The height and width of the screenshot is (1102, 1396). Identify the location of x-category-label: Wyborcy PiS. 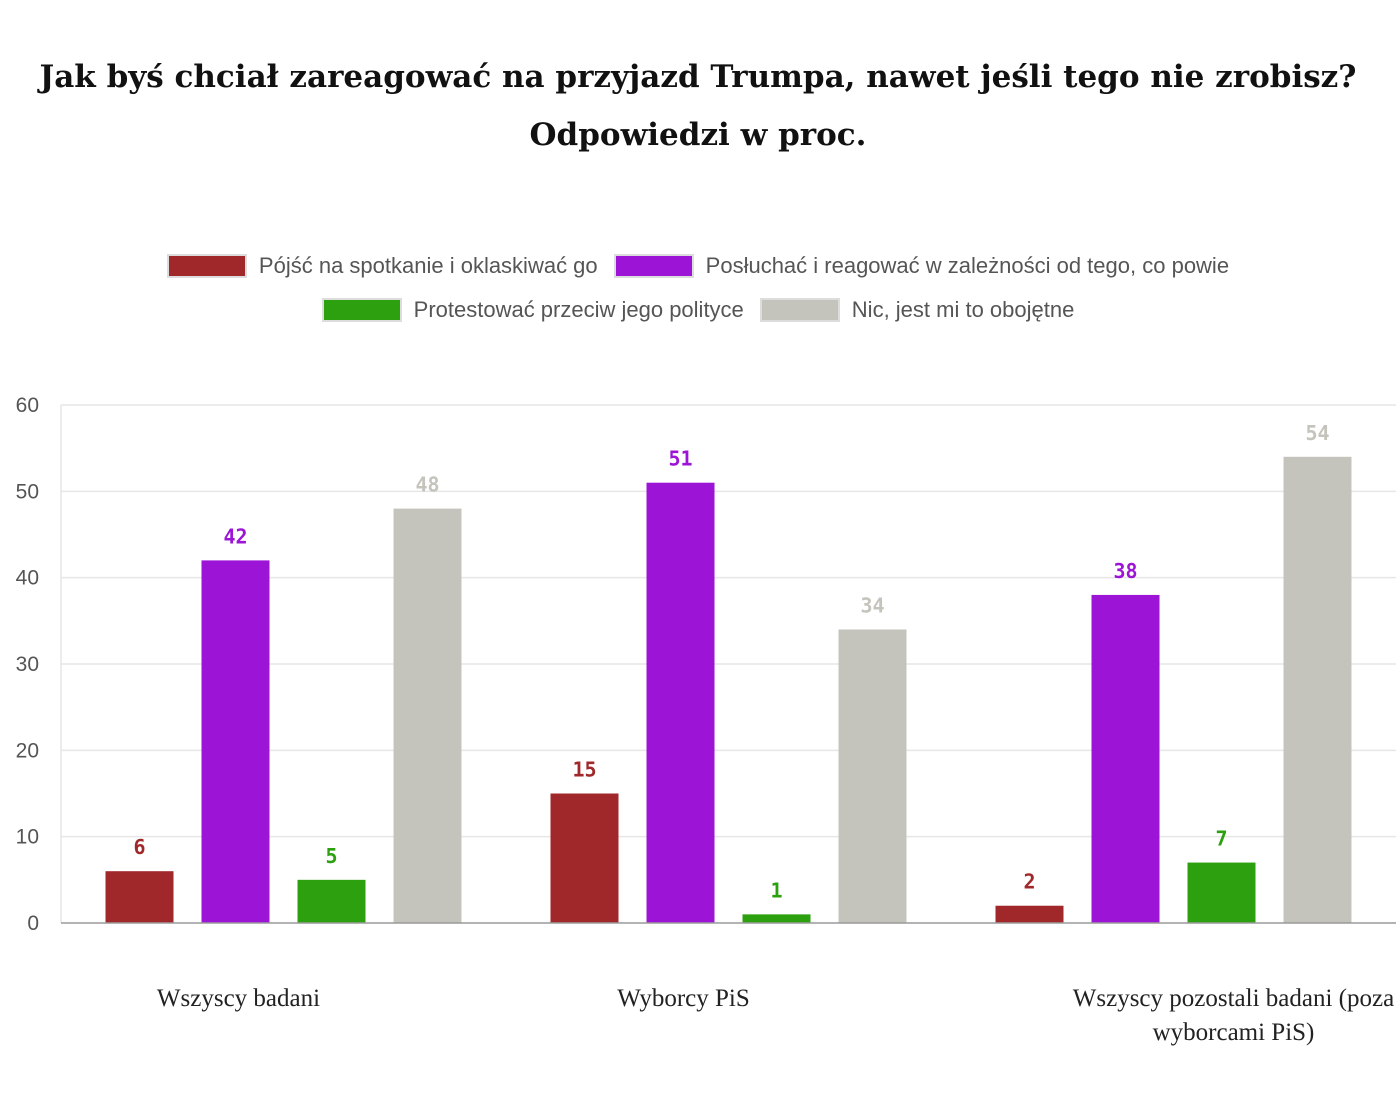
(683, 998).